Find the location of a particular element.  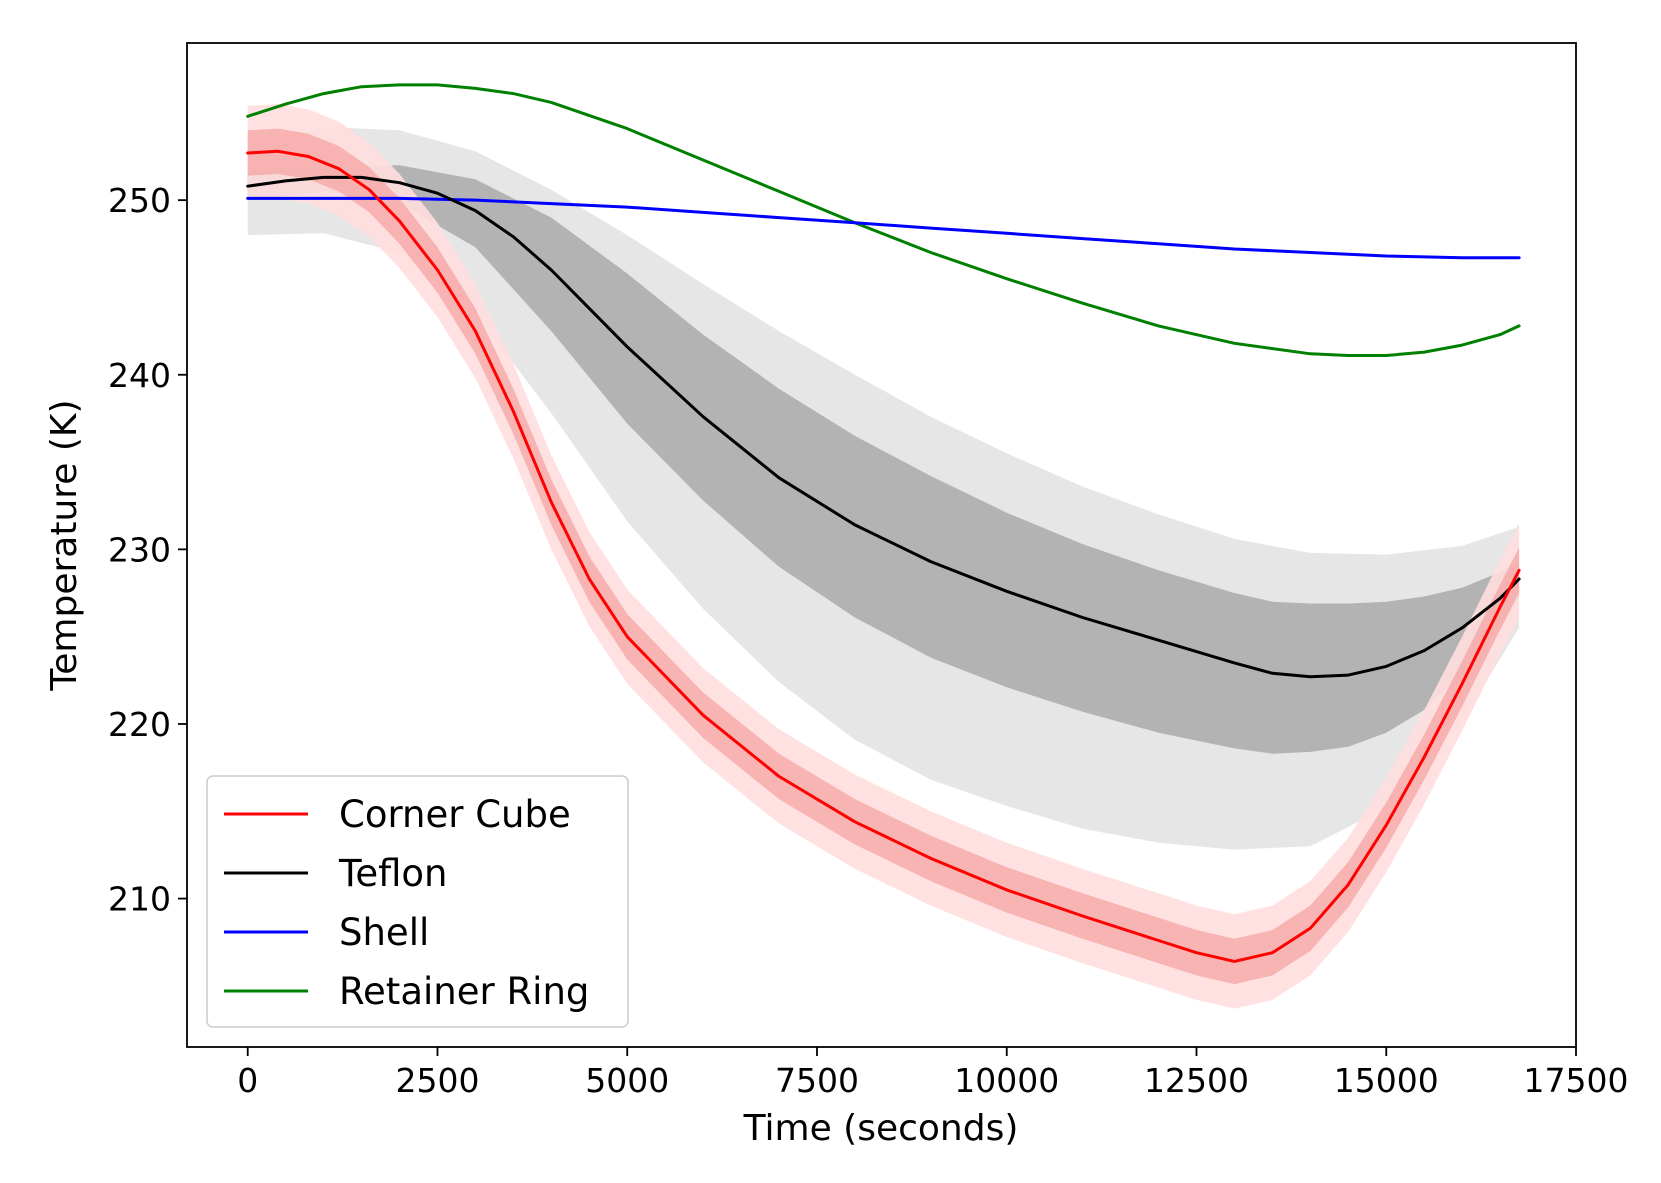

x-tick-label: 5000 is located at coordinates (627, 1080).